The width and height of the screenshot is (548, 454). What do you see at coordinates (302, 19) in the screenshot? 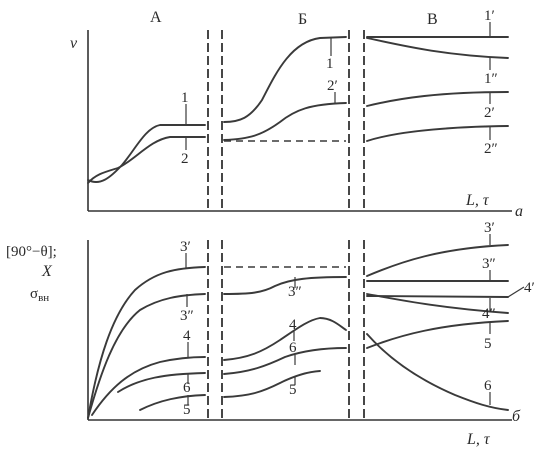
I see `zone-b-label: Б` at bounding box center [302, 19].